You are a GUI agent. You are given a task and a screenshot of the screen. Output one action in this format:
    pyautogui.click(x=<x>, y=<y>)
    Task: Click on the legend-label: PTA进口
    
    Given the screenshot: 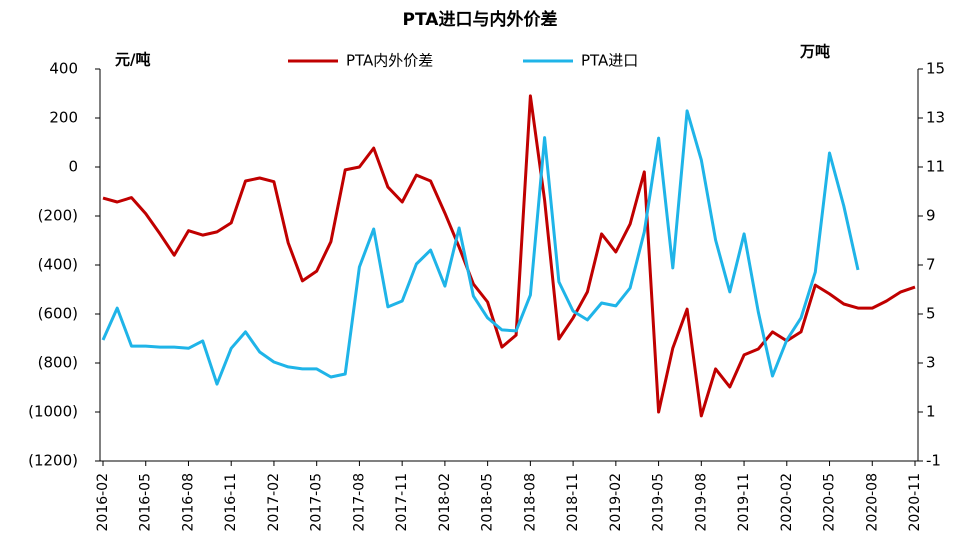 What is the action you would take?
    pyautogui.click(x=609, y=61)
    